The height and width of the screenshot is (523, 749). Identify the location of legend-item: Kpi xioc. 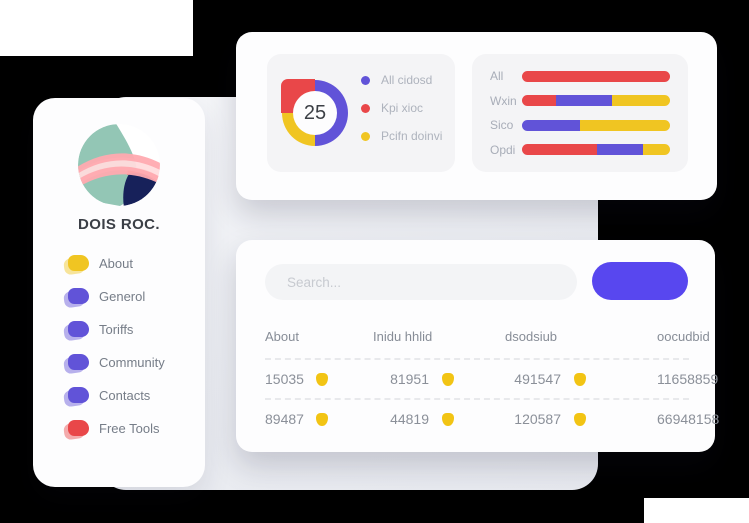
(401, 108).